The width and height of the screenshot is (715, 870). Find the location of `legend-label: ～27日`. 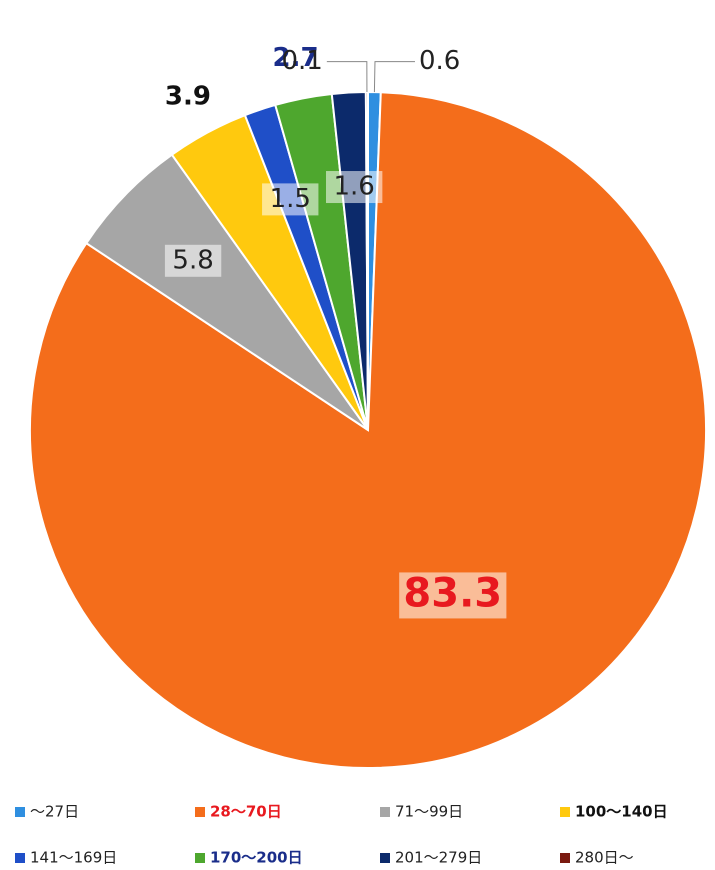

legend-label: ～27日 is located at coordinates (54, 812).